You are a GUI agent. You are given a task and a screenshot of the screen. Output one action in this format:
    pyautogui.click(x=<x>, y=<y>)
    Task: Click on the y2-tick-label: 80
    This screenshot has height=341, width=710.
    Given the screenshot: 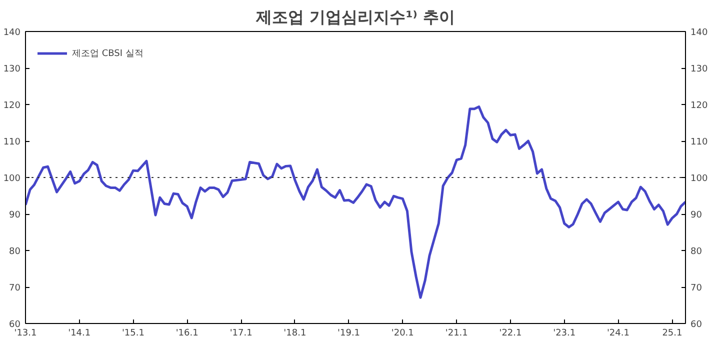 What is the action you would take?
    pyautogui.click(x=696, y=252)
    